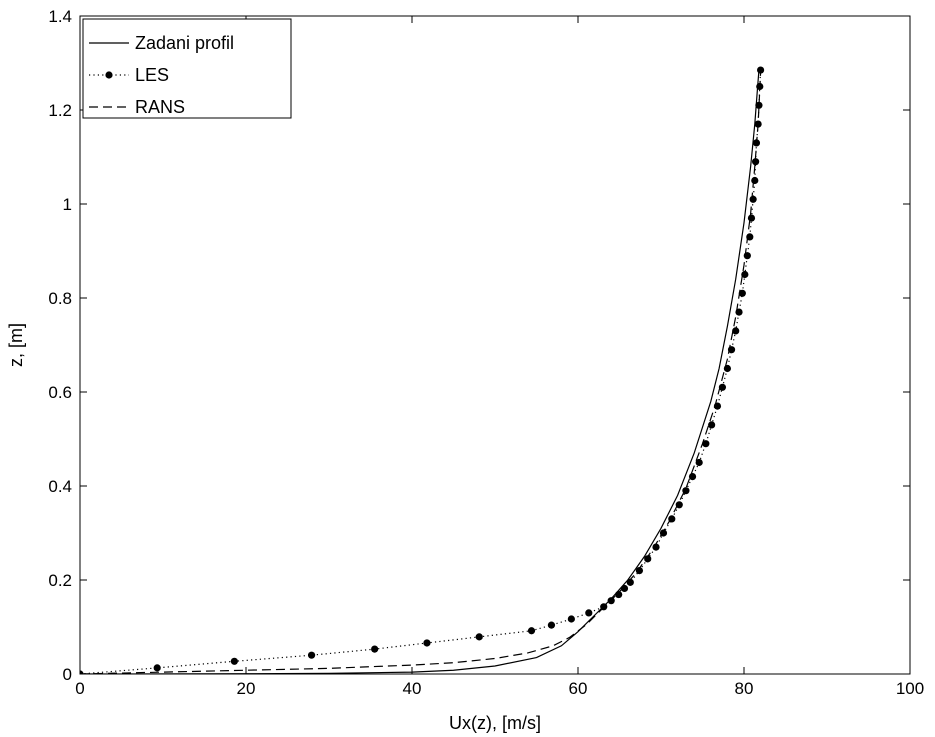  Describe the element at coordinates (60, 580) in the screenshot. I see `y-tick-label: 0.2` at that location.